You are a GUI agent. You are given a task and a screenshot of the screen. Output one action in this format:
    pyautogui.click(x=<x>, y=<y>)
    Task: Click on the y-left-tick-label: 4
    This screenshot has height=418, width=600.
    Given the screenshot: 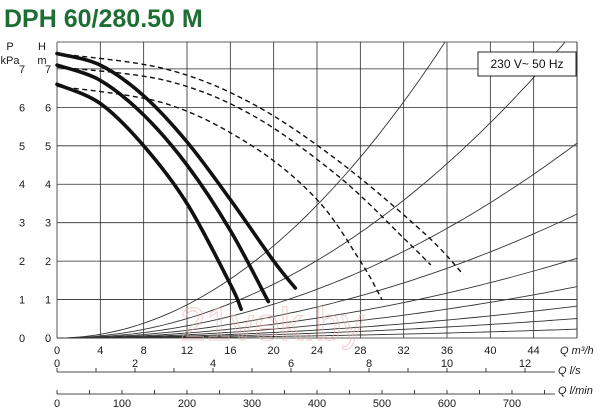 What is the action you would take?
    pyautogui.click(x=22, y=185)
    